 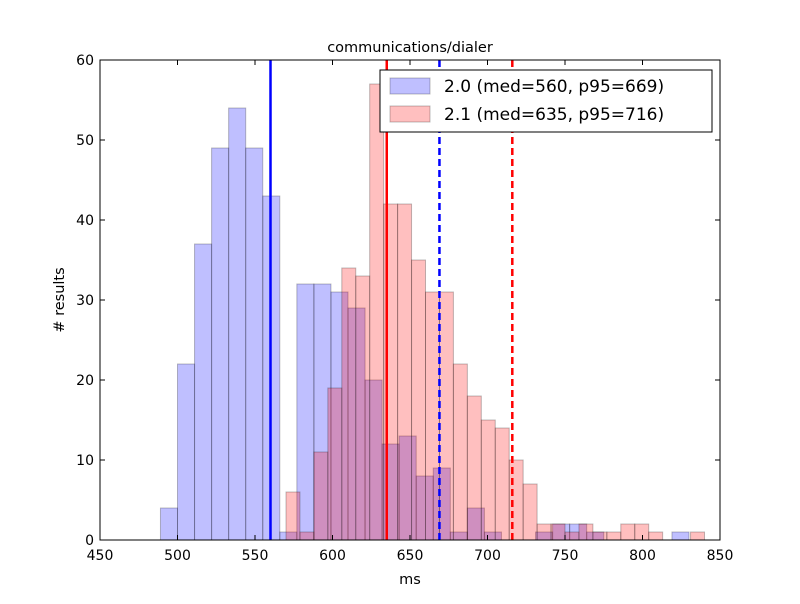 I want to click on x-tick-label: 500, so click(x=177, y=556).